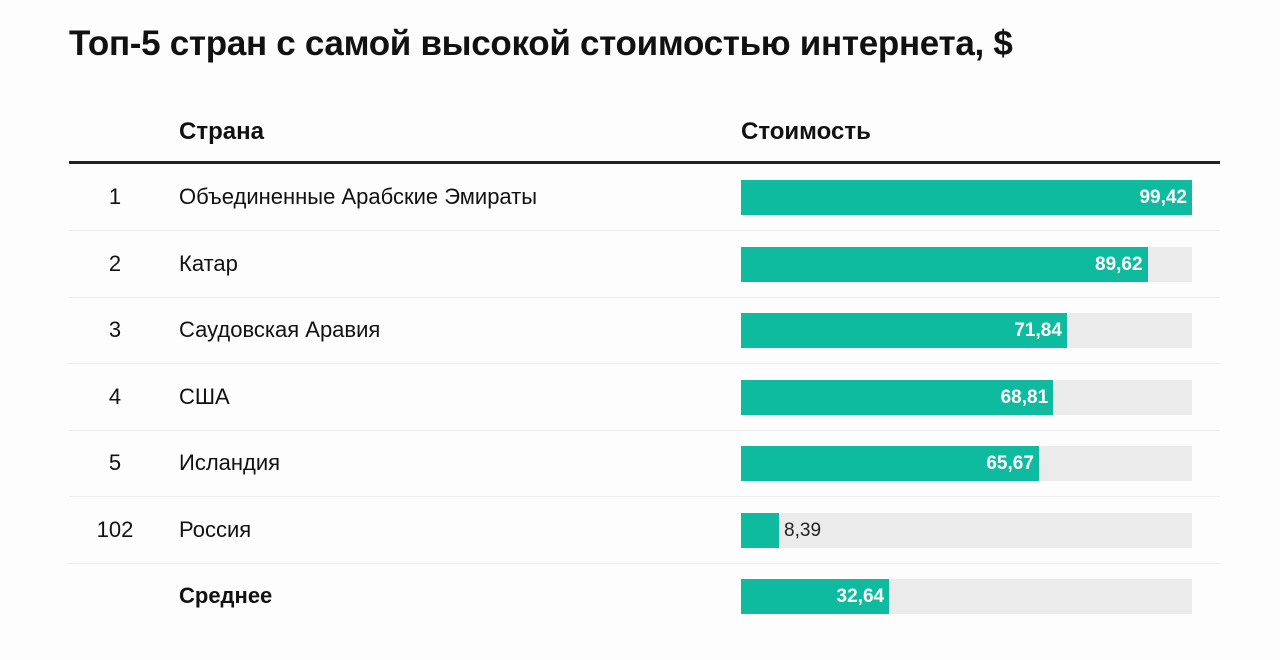 The width and height of the screenshot is (1280, 660). I want to click on table-row: Среднее 32,64, so click(644, 596).